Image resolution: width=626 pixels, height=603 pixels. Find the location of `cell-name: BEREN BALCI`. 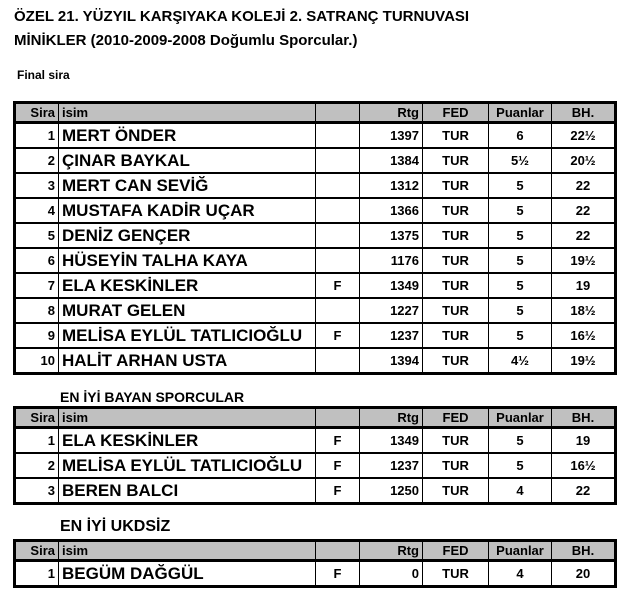

cell-name: BEREN BALCI is located at coordinates (187, 491).